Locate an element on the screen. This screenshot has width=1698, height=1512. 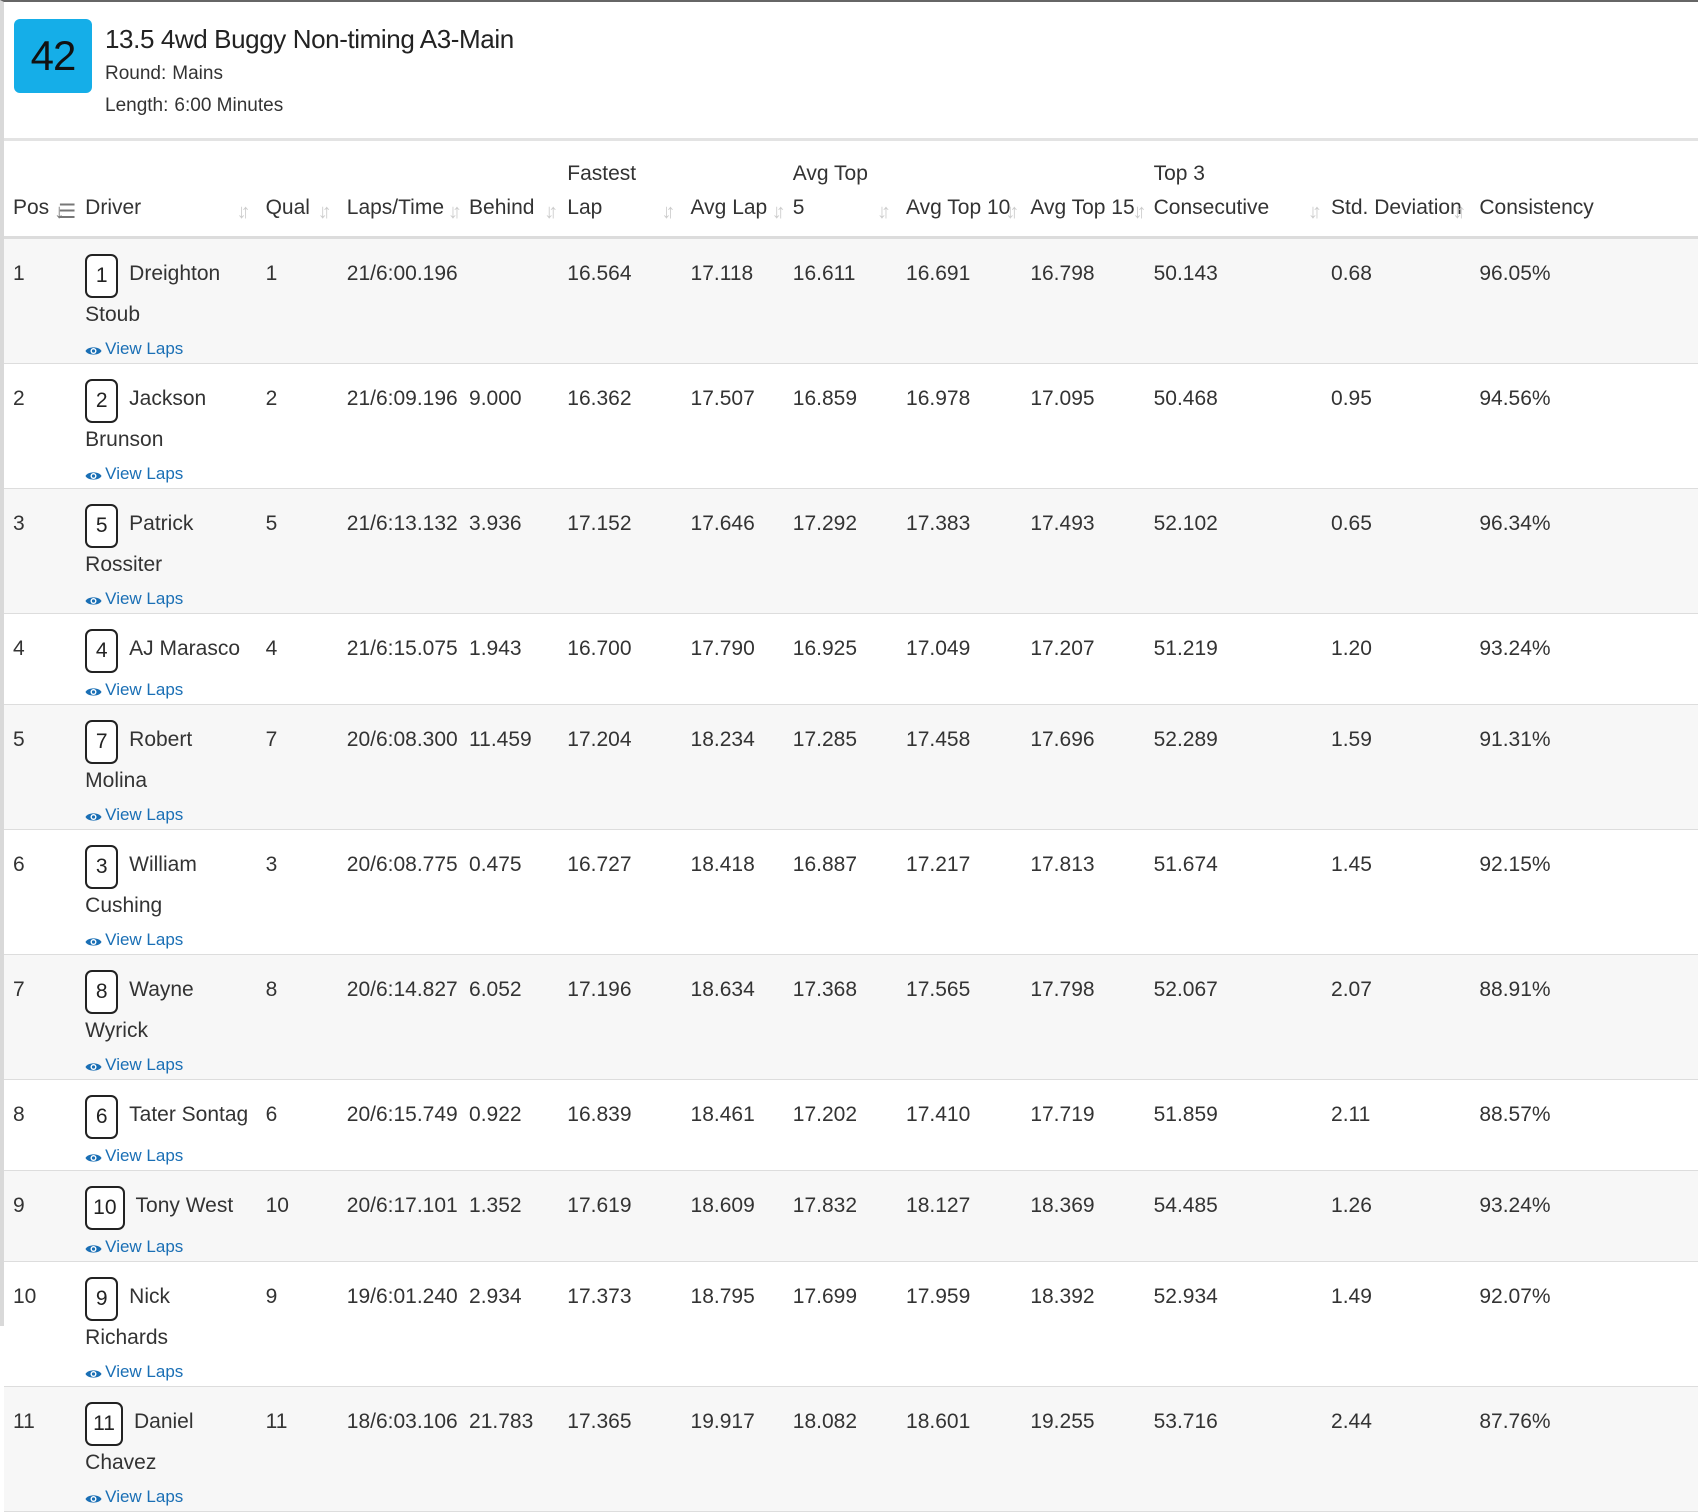
cell-avg-top5: 17.699 is located at coordinates (840, 1324).